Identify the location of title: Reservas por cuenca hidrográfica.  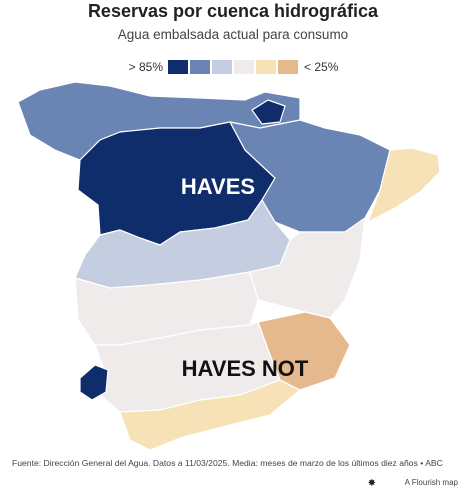
(233, 11).